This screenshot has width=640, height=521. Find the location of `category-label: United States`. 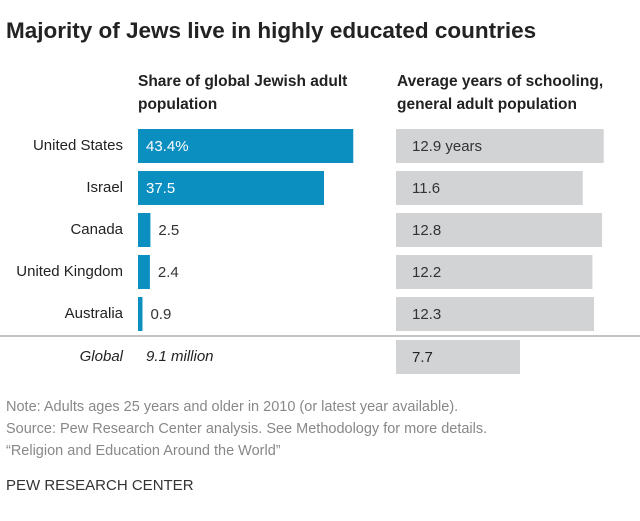

category-label: United States is located at coordinates (78, 145).